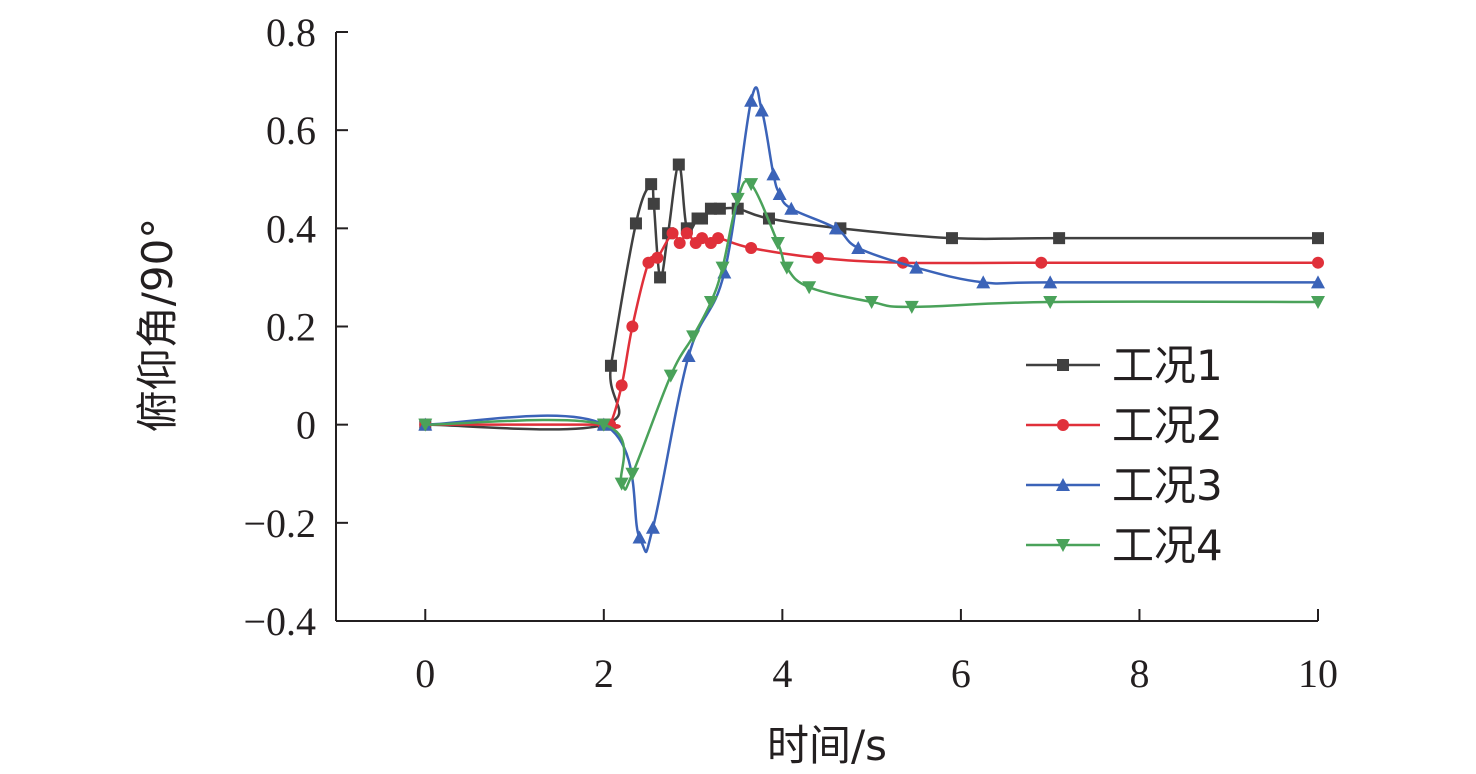  I want to click on legend-label: 工况2, so click(1167, 425).